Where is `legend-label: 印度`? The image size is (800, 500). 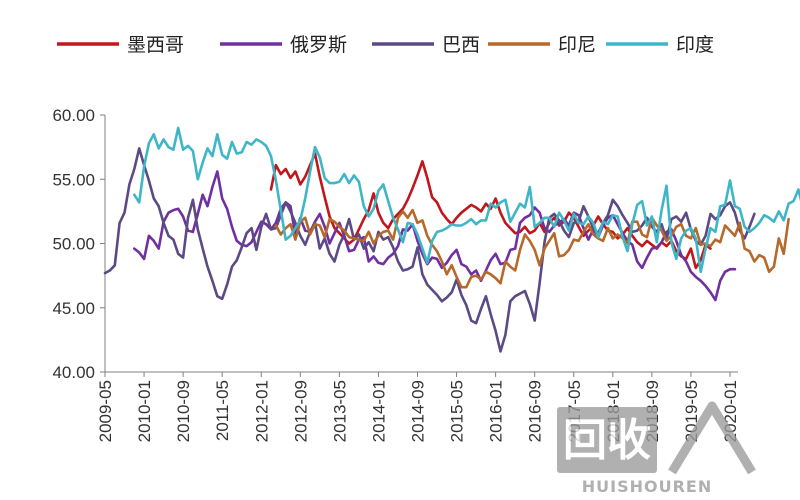 legend-label: 印度 is located at coordinates (695, 45).